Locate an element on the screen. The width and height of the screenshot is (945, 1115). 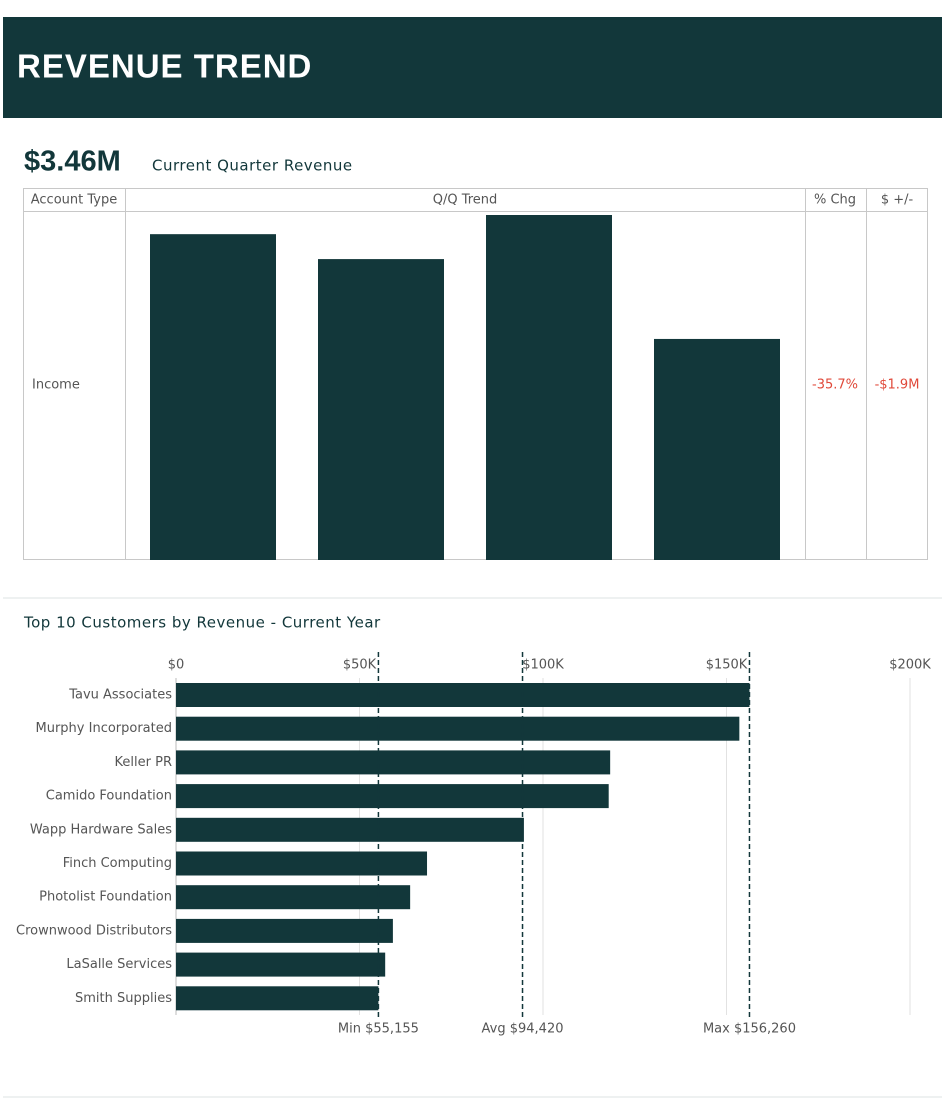
category-label: Crownwood Distributors is located at coordinates (94, 930).